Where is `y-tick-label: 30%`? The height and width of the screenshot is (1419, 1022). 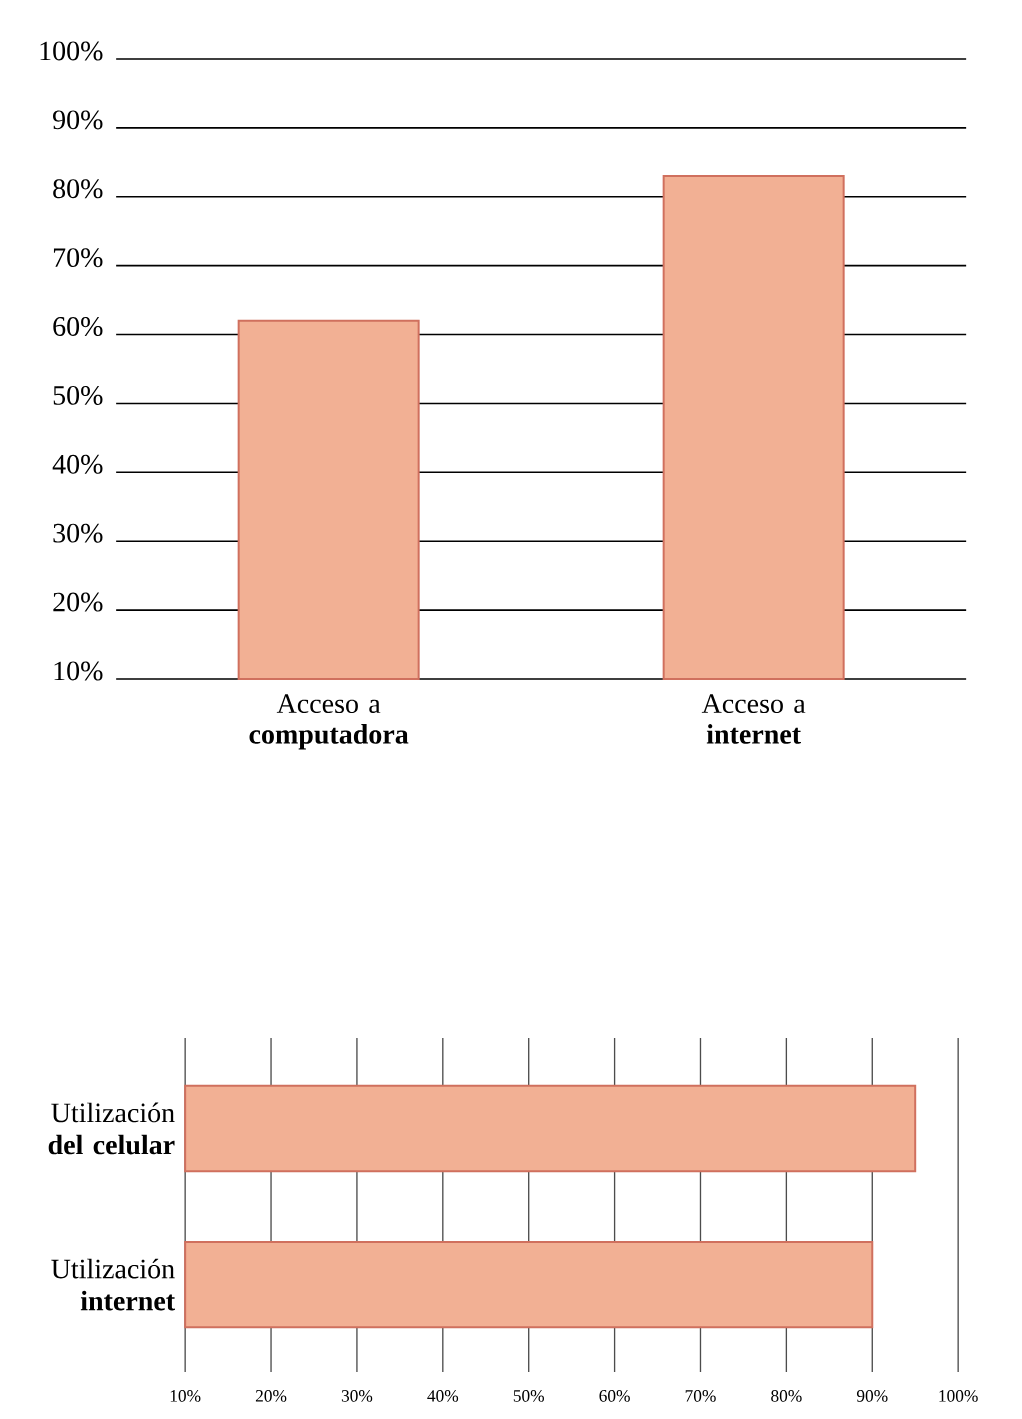
y-tick-label: 30% is located at coordinates (78, 533).